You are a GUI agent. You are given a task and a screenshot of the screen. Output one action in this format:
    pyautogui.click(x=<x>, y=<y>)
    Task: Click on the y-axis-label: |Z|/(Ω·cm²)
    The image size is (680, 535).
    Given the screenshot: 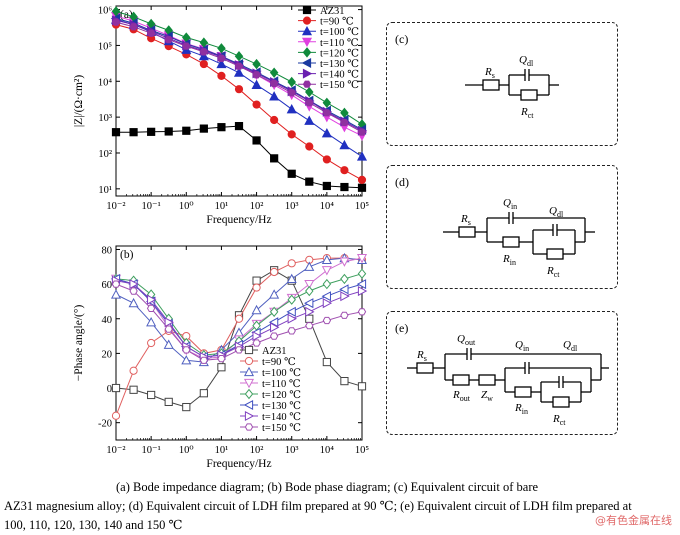 What is the action you would take?
    pyautogui.click(x=79, y=101)
    